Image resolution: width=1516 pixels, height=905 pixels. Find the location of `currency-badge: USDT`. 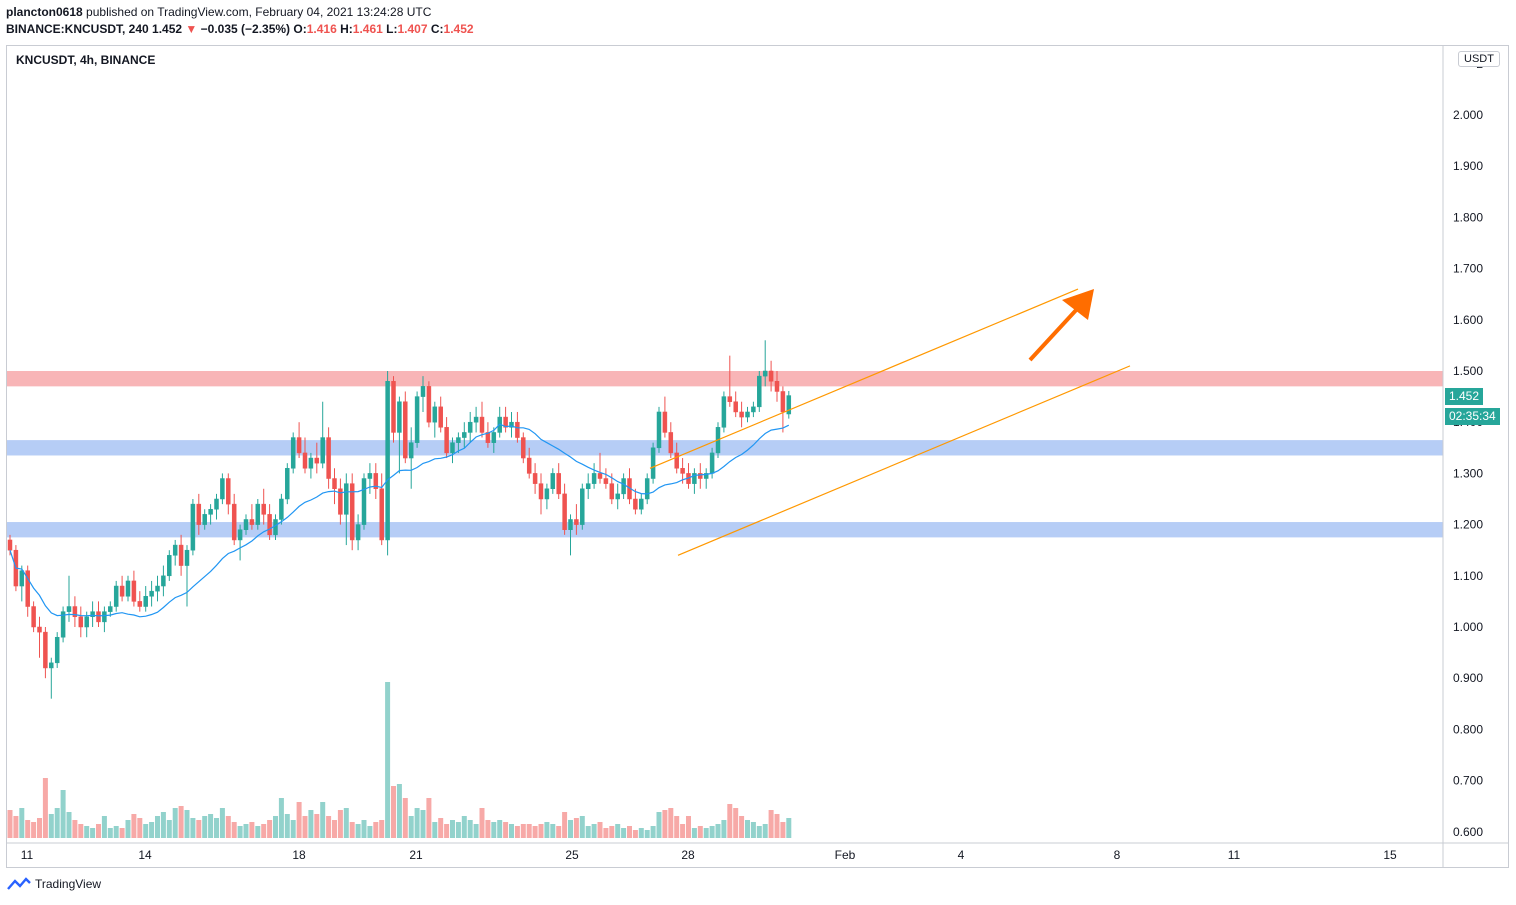

currency-badge: USDT is located at coordinates (1479, 59).